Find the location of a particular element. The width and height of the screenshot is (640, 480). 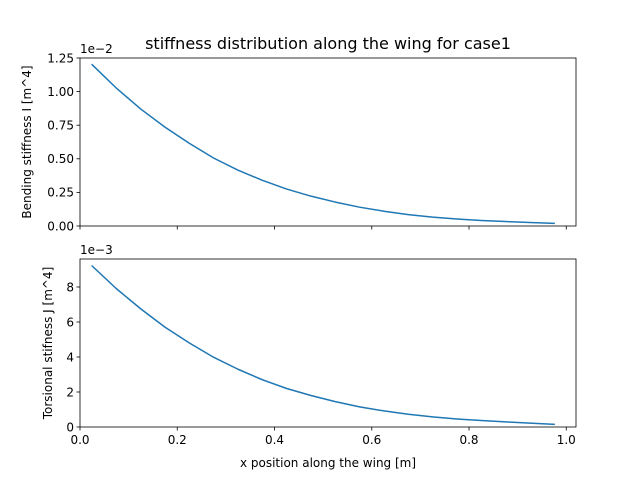

y-tick-label: 2 is located at coordinates (70, 392).